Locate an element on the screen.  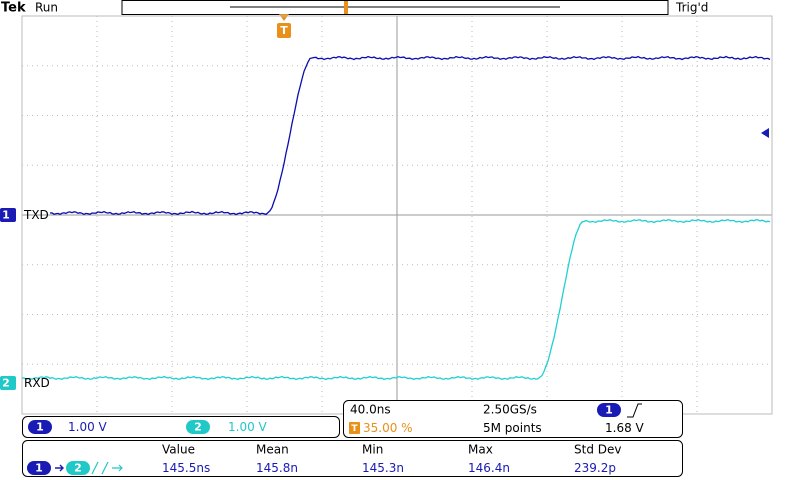
trigger-marker: T is located at coordinates (284, 30).